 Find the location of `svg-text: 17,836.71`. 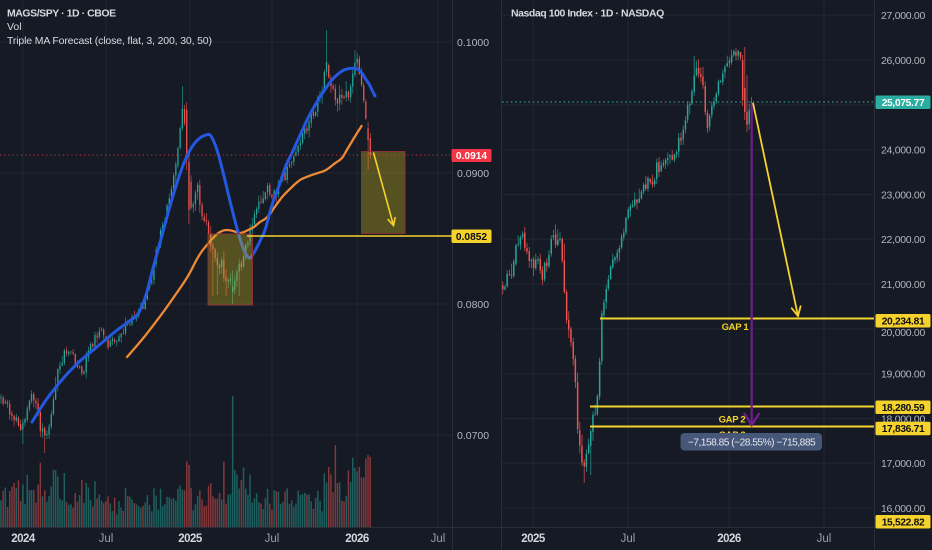

svg-text: 17,836.71 is located at coordinates (903, 429).